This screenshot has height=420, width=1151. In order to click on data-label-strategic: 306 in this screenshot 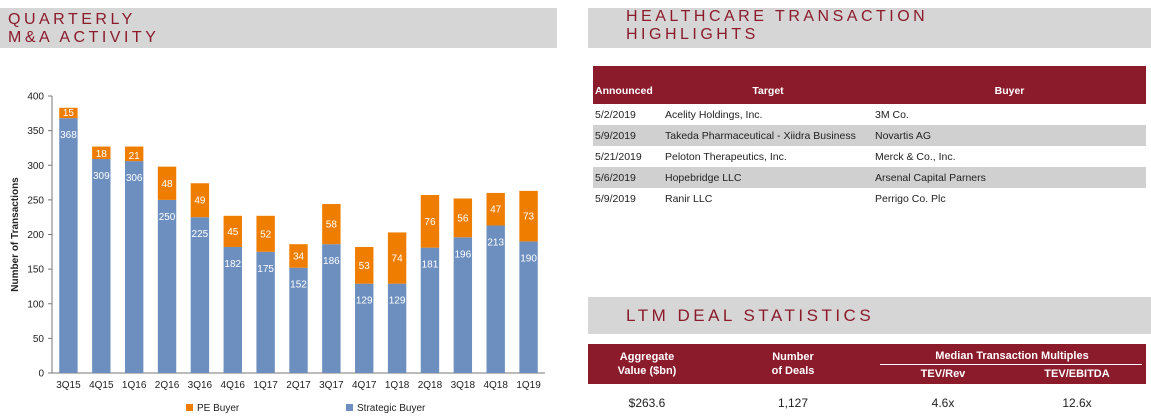, I will do `click(134, 178)`.